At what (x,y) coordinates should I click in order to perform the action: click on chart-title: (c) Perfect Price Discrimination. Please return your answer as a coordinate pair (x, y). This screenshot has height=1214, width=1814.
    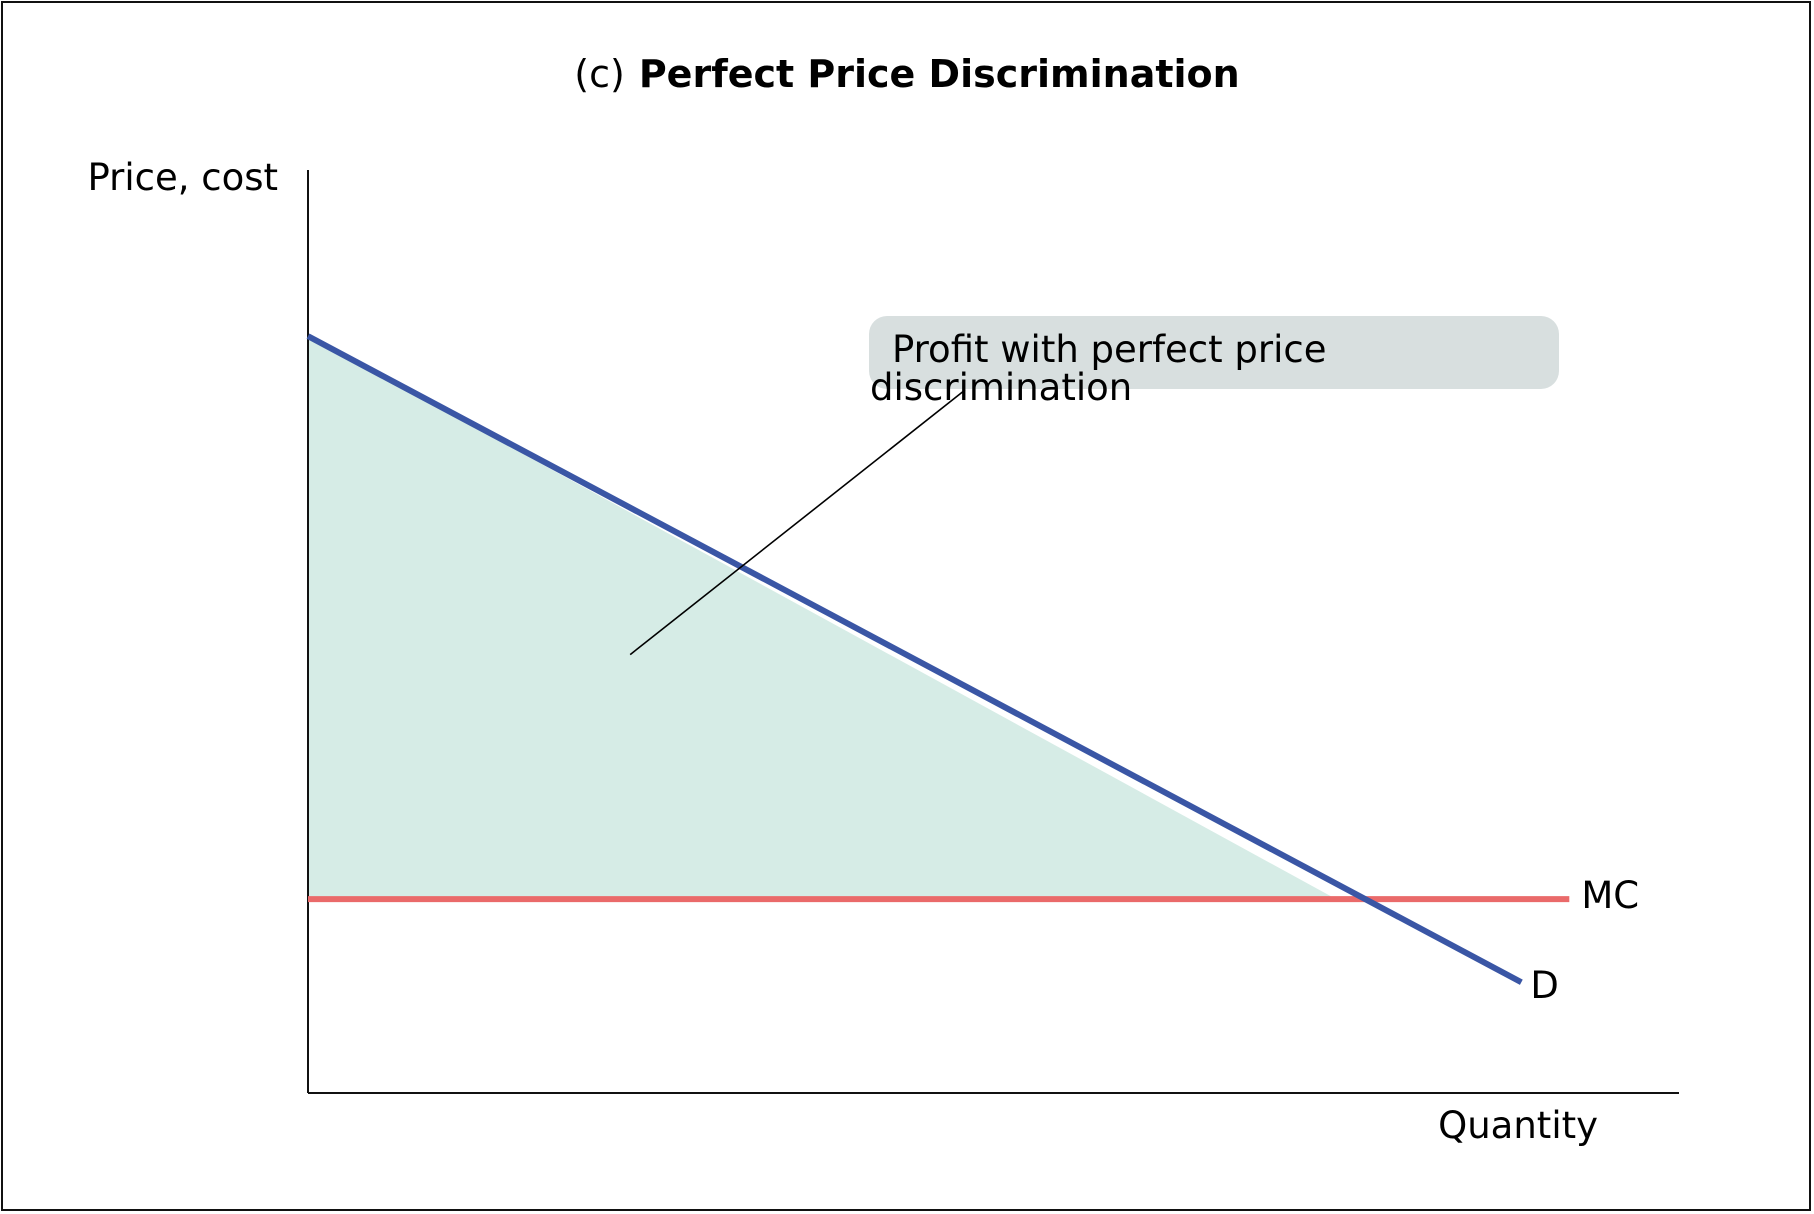
    Looking at the image, I should click on (906, 74).